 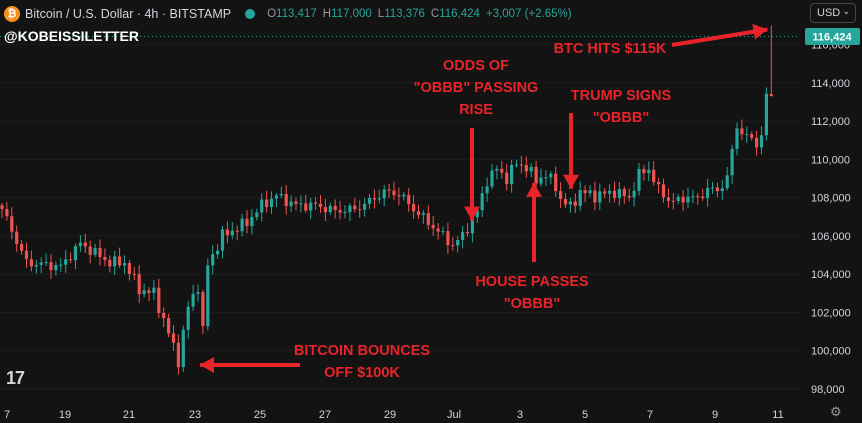 What do you see at coordinates (381, 14) in the screenshot?
I see `low-label: L` at bounding box center [381, 14].